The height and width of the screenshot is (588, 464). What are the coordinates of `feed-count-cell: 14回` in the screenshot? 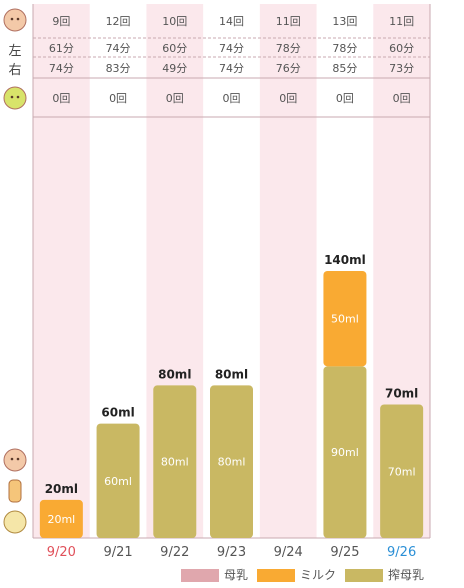 It's located at (231, 21).